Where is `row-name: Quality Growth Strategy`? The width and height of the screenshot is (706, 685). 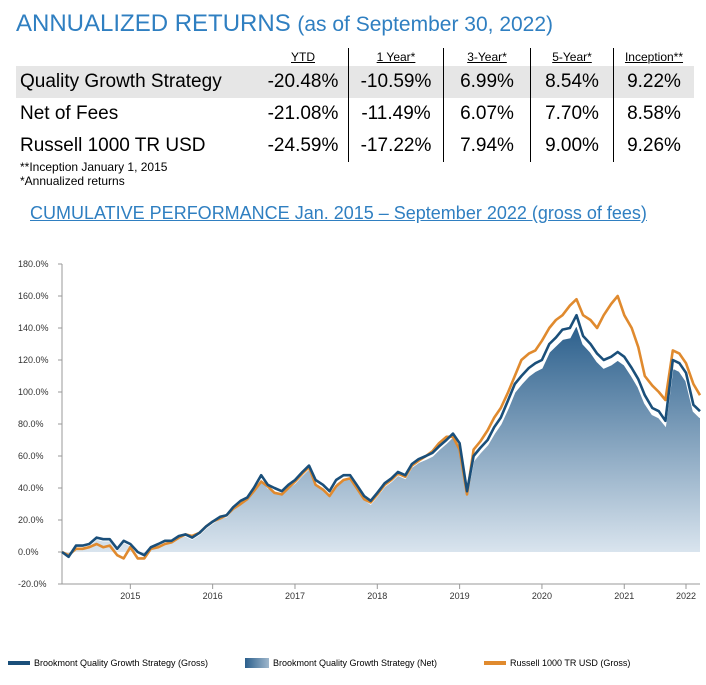
row-name: Quality Growth Strategy is located at coordinates (137, 82).